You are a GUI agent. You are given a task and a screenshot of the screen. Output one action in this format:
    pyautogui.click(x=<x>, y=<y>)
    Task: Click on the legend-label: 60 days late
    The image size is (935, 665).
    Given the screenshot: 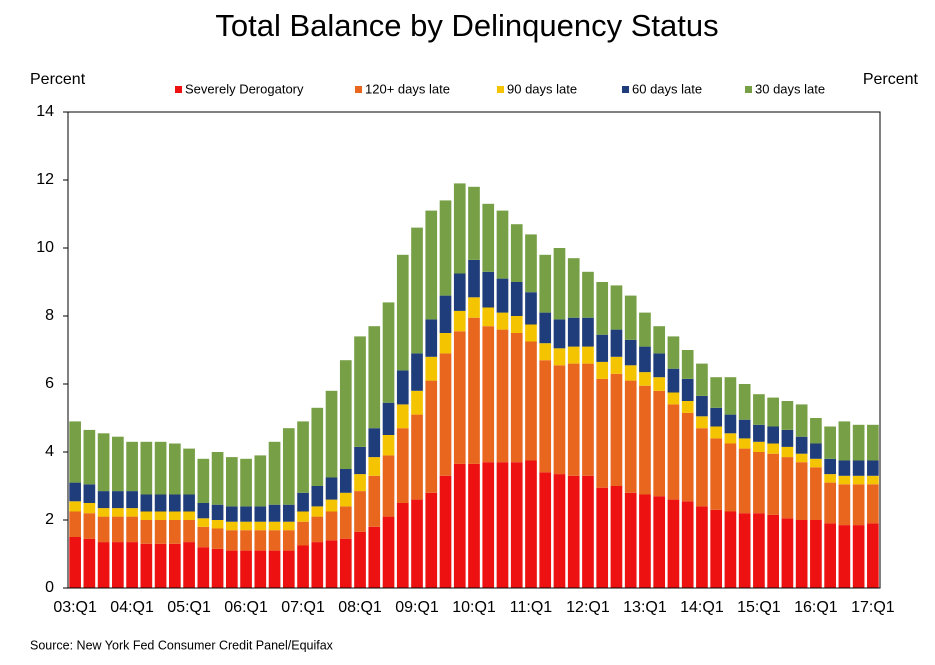 What is the action you would take?
    pyautogui.click(x=667, y=88)
    